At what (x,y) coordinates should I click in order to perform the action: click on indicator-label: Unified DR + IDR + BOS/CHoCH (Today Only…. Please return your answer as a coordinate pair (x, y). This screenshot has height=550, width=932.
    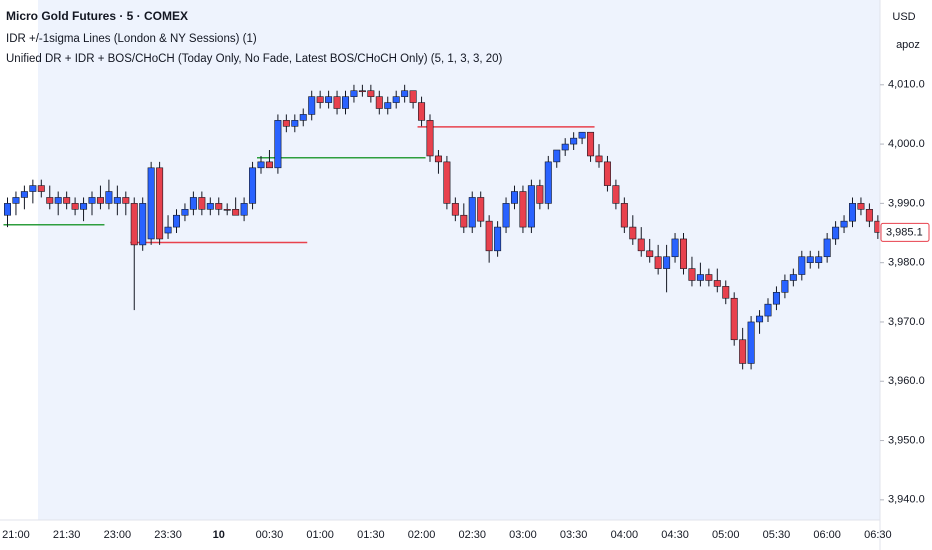
    Looking at the image, I should click on (254, 59).